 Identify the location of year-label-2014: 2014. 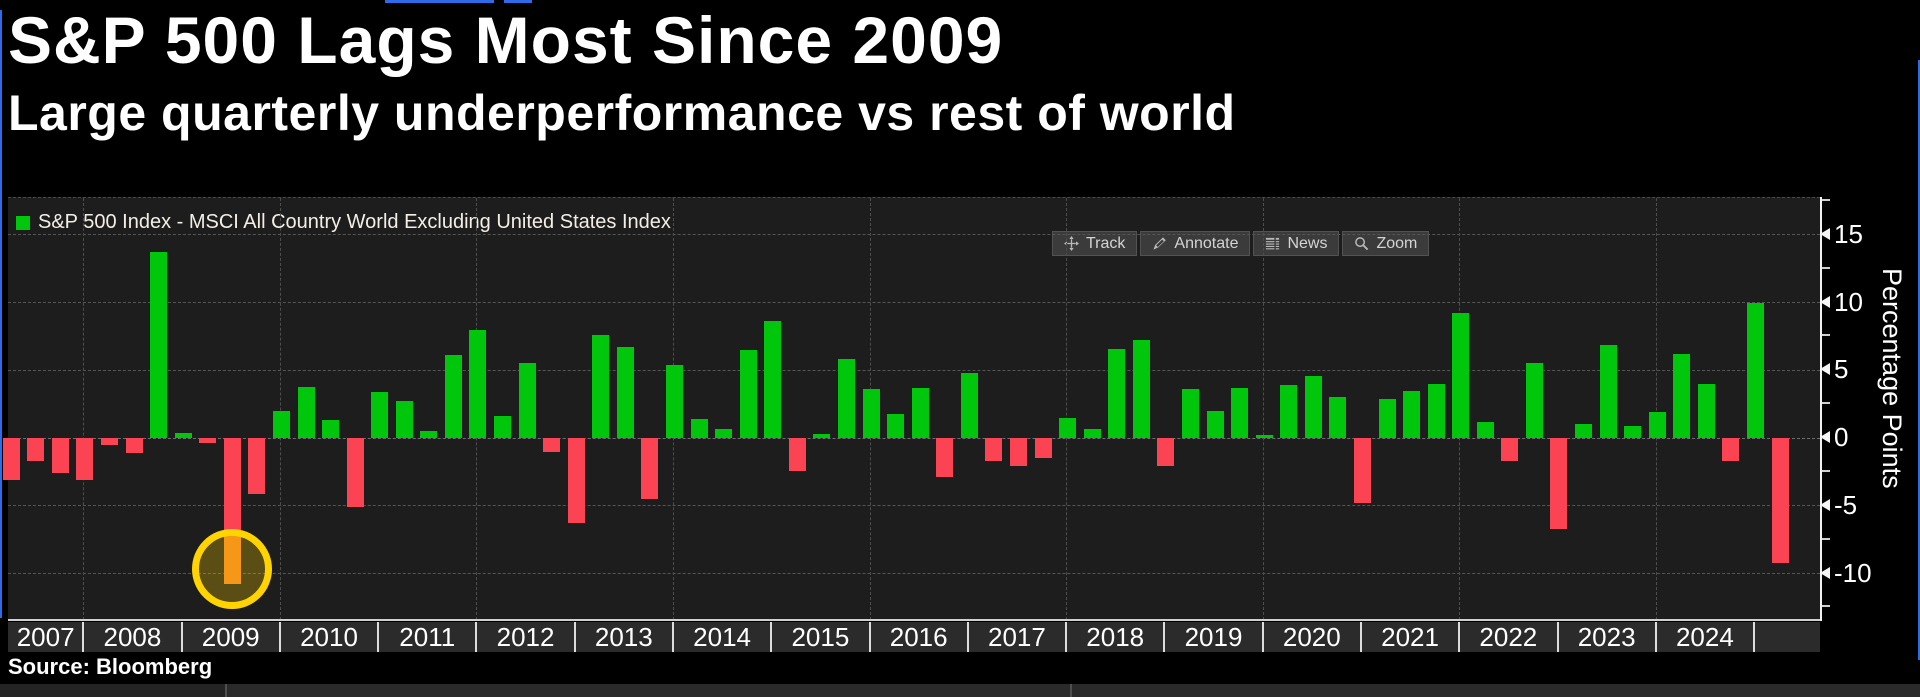
(722, 637).